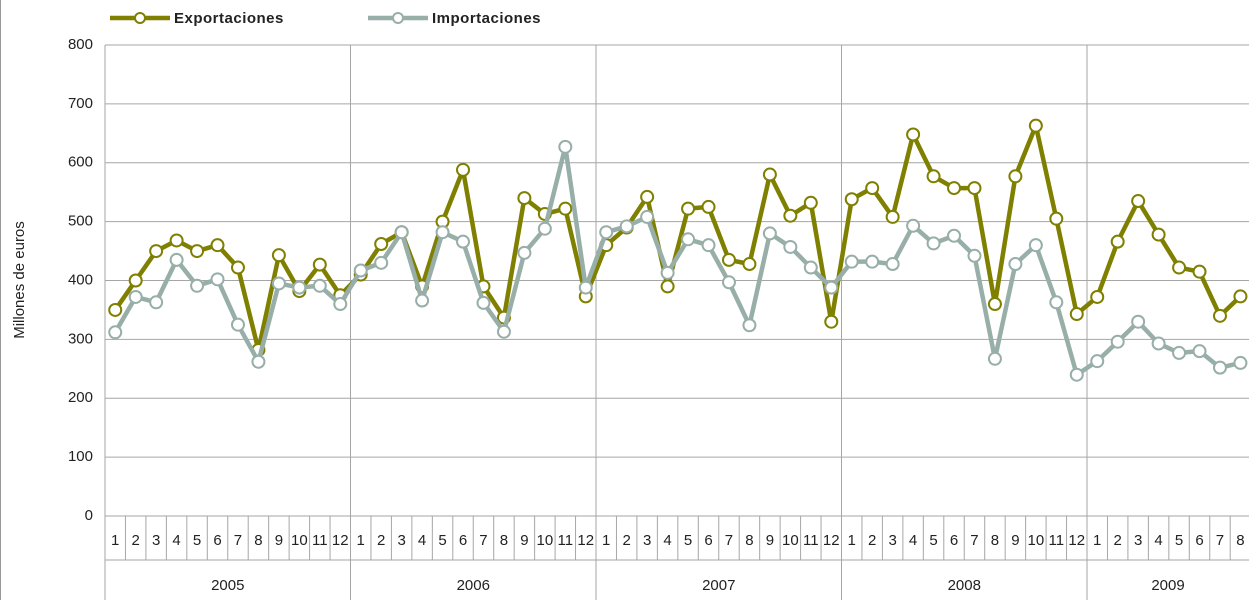 The height and width of the screenshot is (600, 1249). What do you see at coordinates (80, 103) in the screenshot?
I see `y-tick-label: 700` at bounding box center [80, 103].